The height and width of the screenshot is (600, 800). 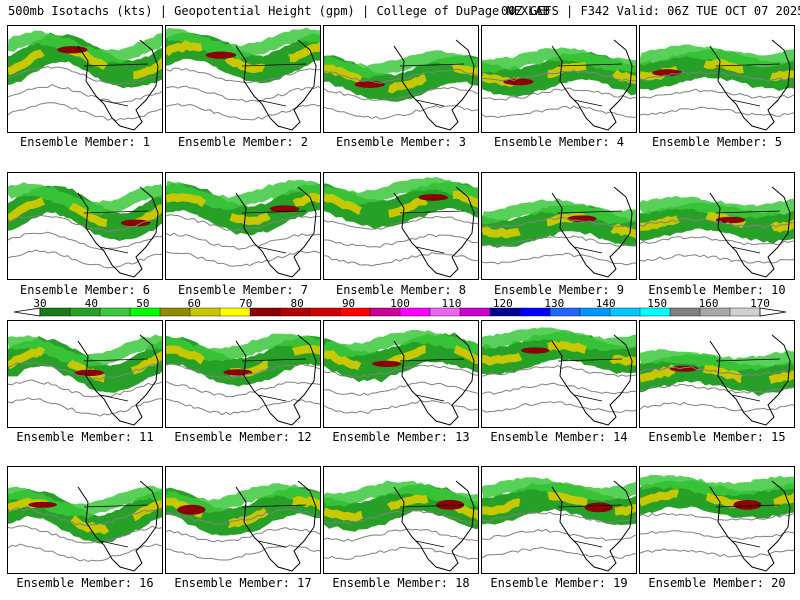 What do you see at coordinates (559, 583) in the screenshot?
I see `ensemble-member-label: Ensemble Member: 19` at bounding box center [559, 583].